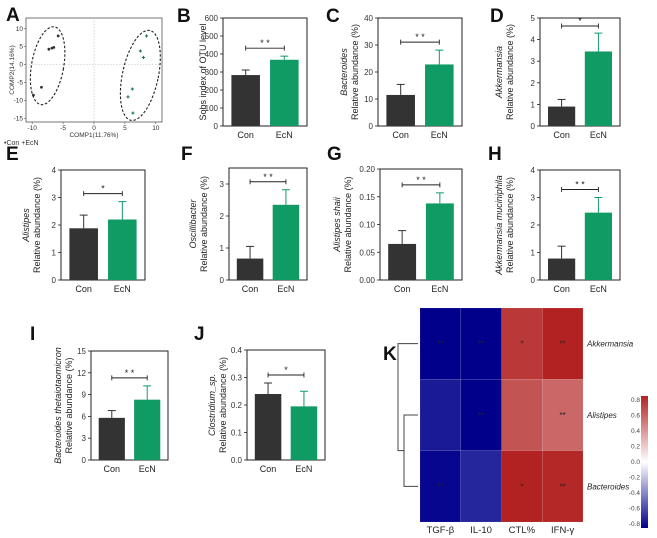  I want to click on y-tick-label: -5, so click(20, 83).